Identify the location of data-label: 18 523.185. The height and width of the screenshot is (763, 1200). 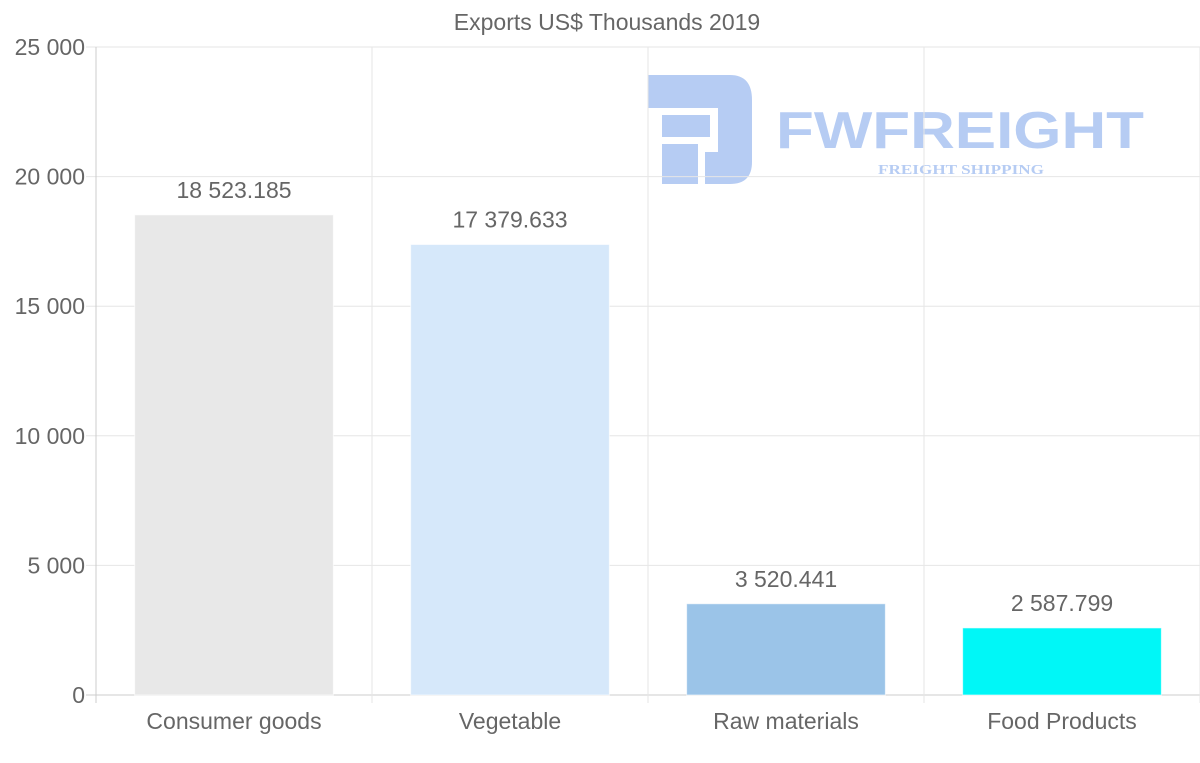
(233, 190).